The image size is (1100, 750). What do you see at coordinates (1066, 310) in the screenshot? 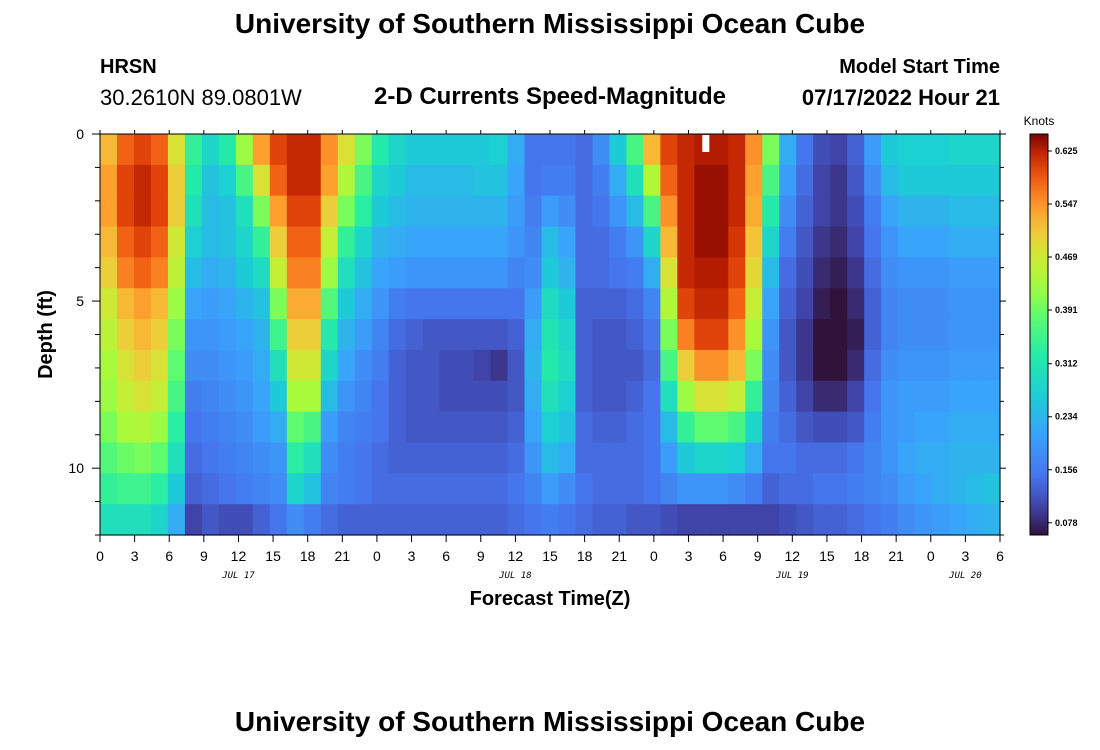
I see `colorbar-tick-label: 0.391` at bounding box center [1066, 310].